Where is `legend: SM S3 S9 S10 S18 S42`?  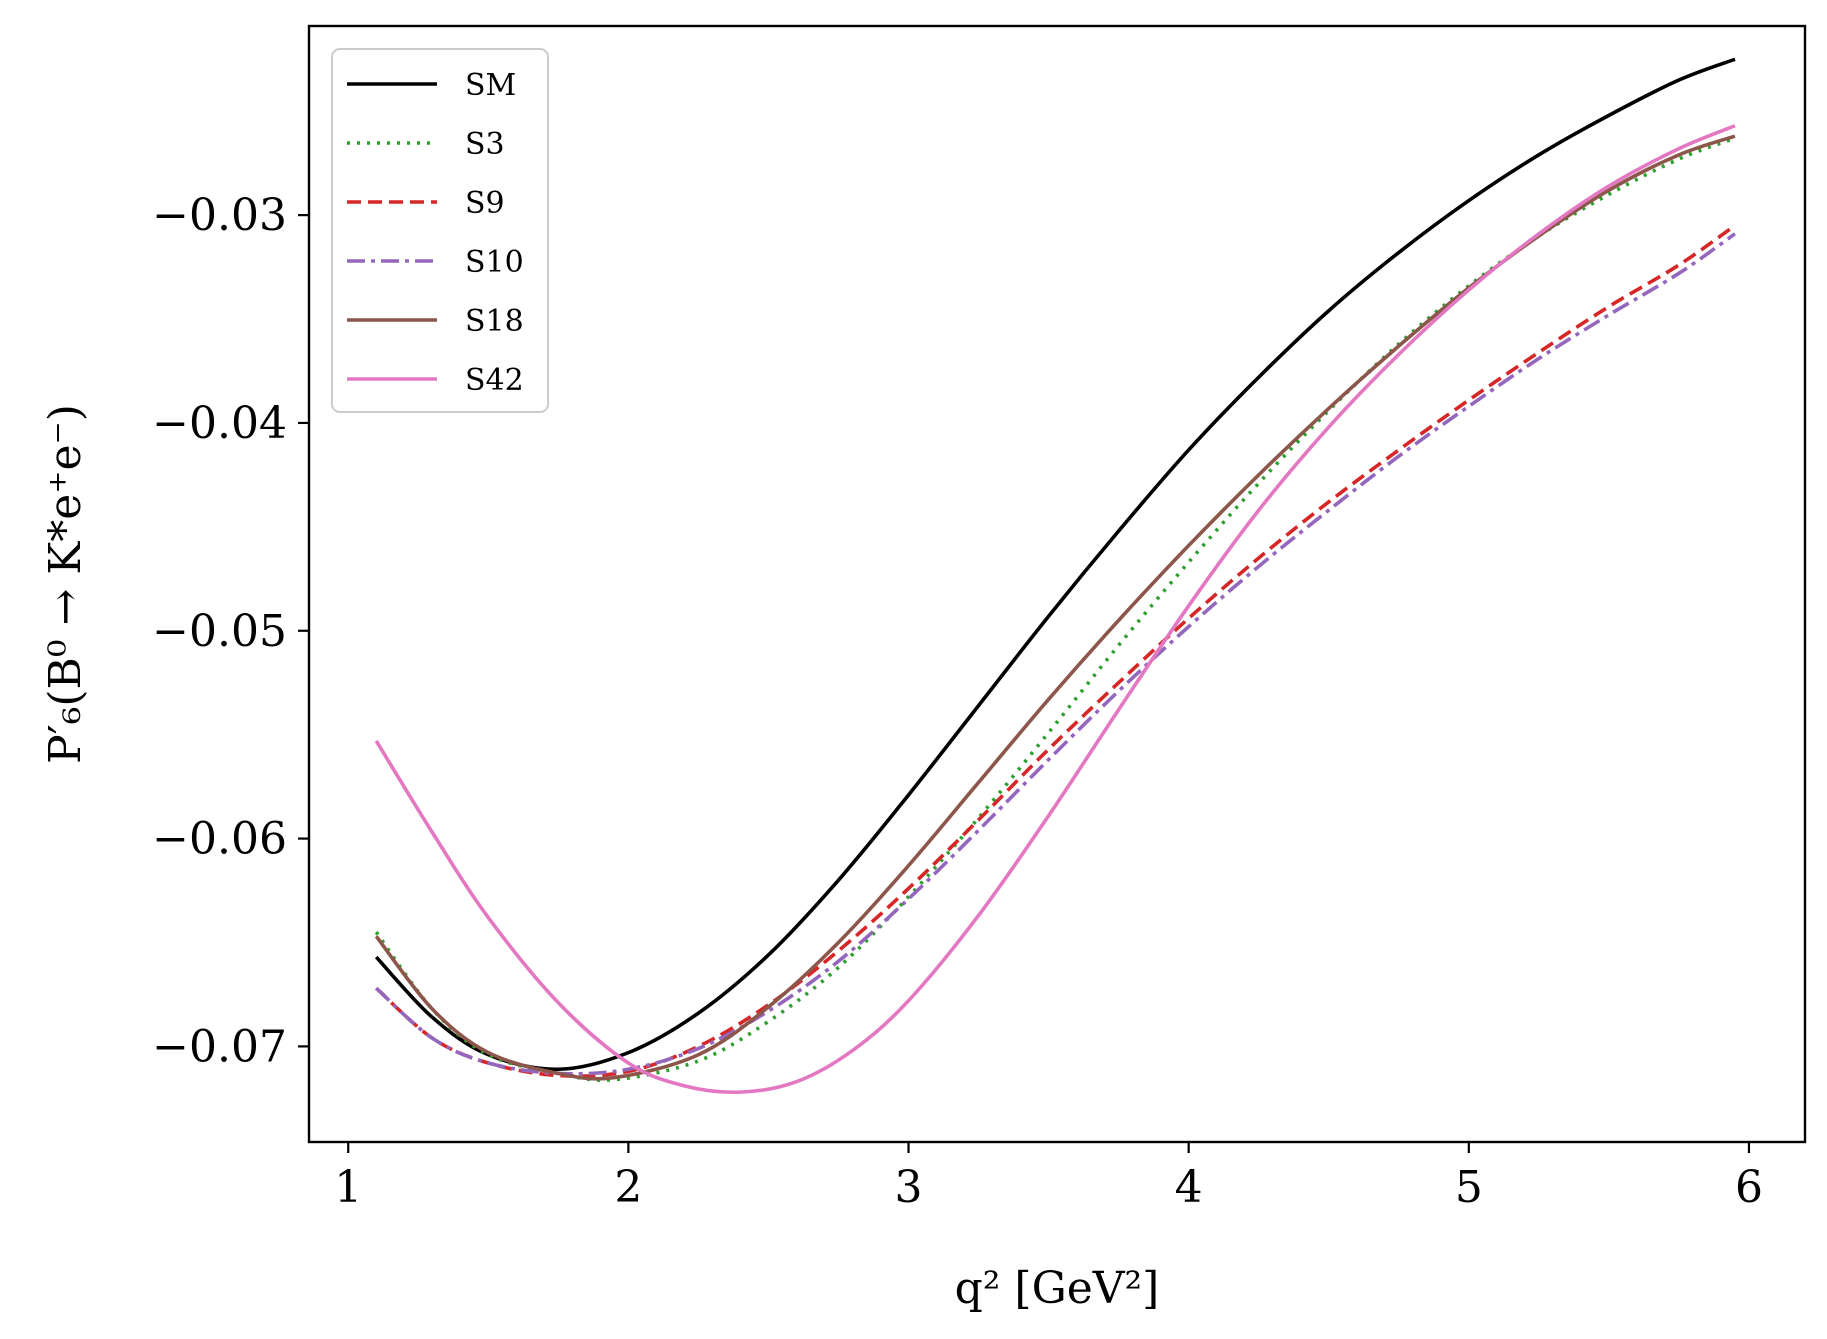
legend: SM S3 S9 S10 S18 S42 is located at coordinates (440, 230).